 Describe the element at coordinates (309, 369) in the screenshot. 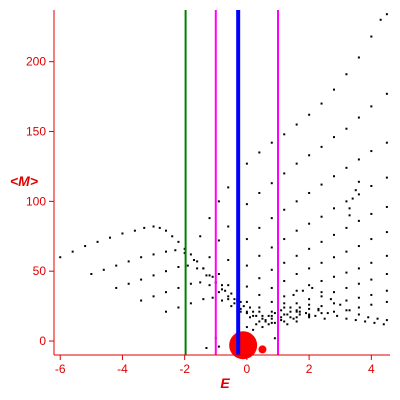

I see `x-tick-label: 2` at that location.